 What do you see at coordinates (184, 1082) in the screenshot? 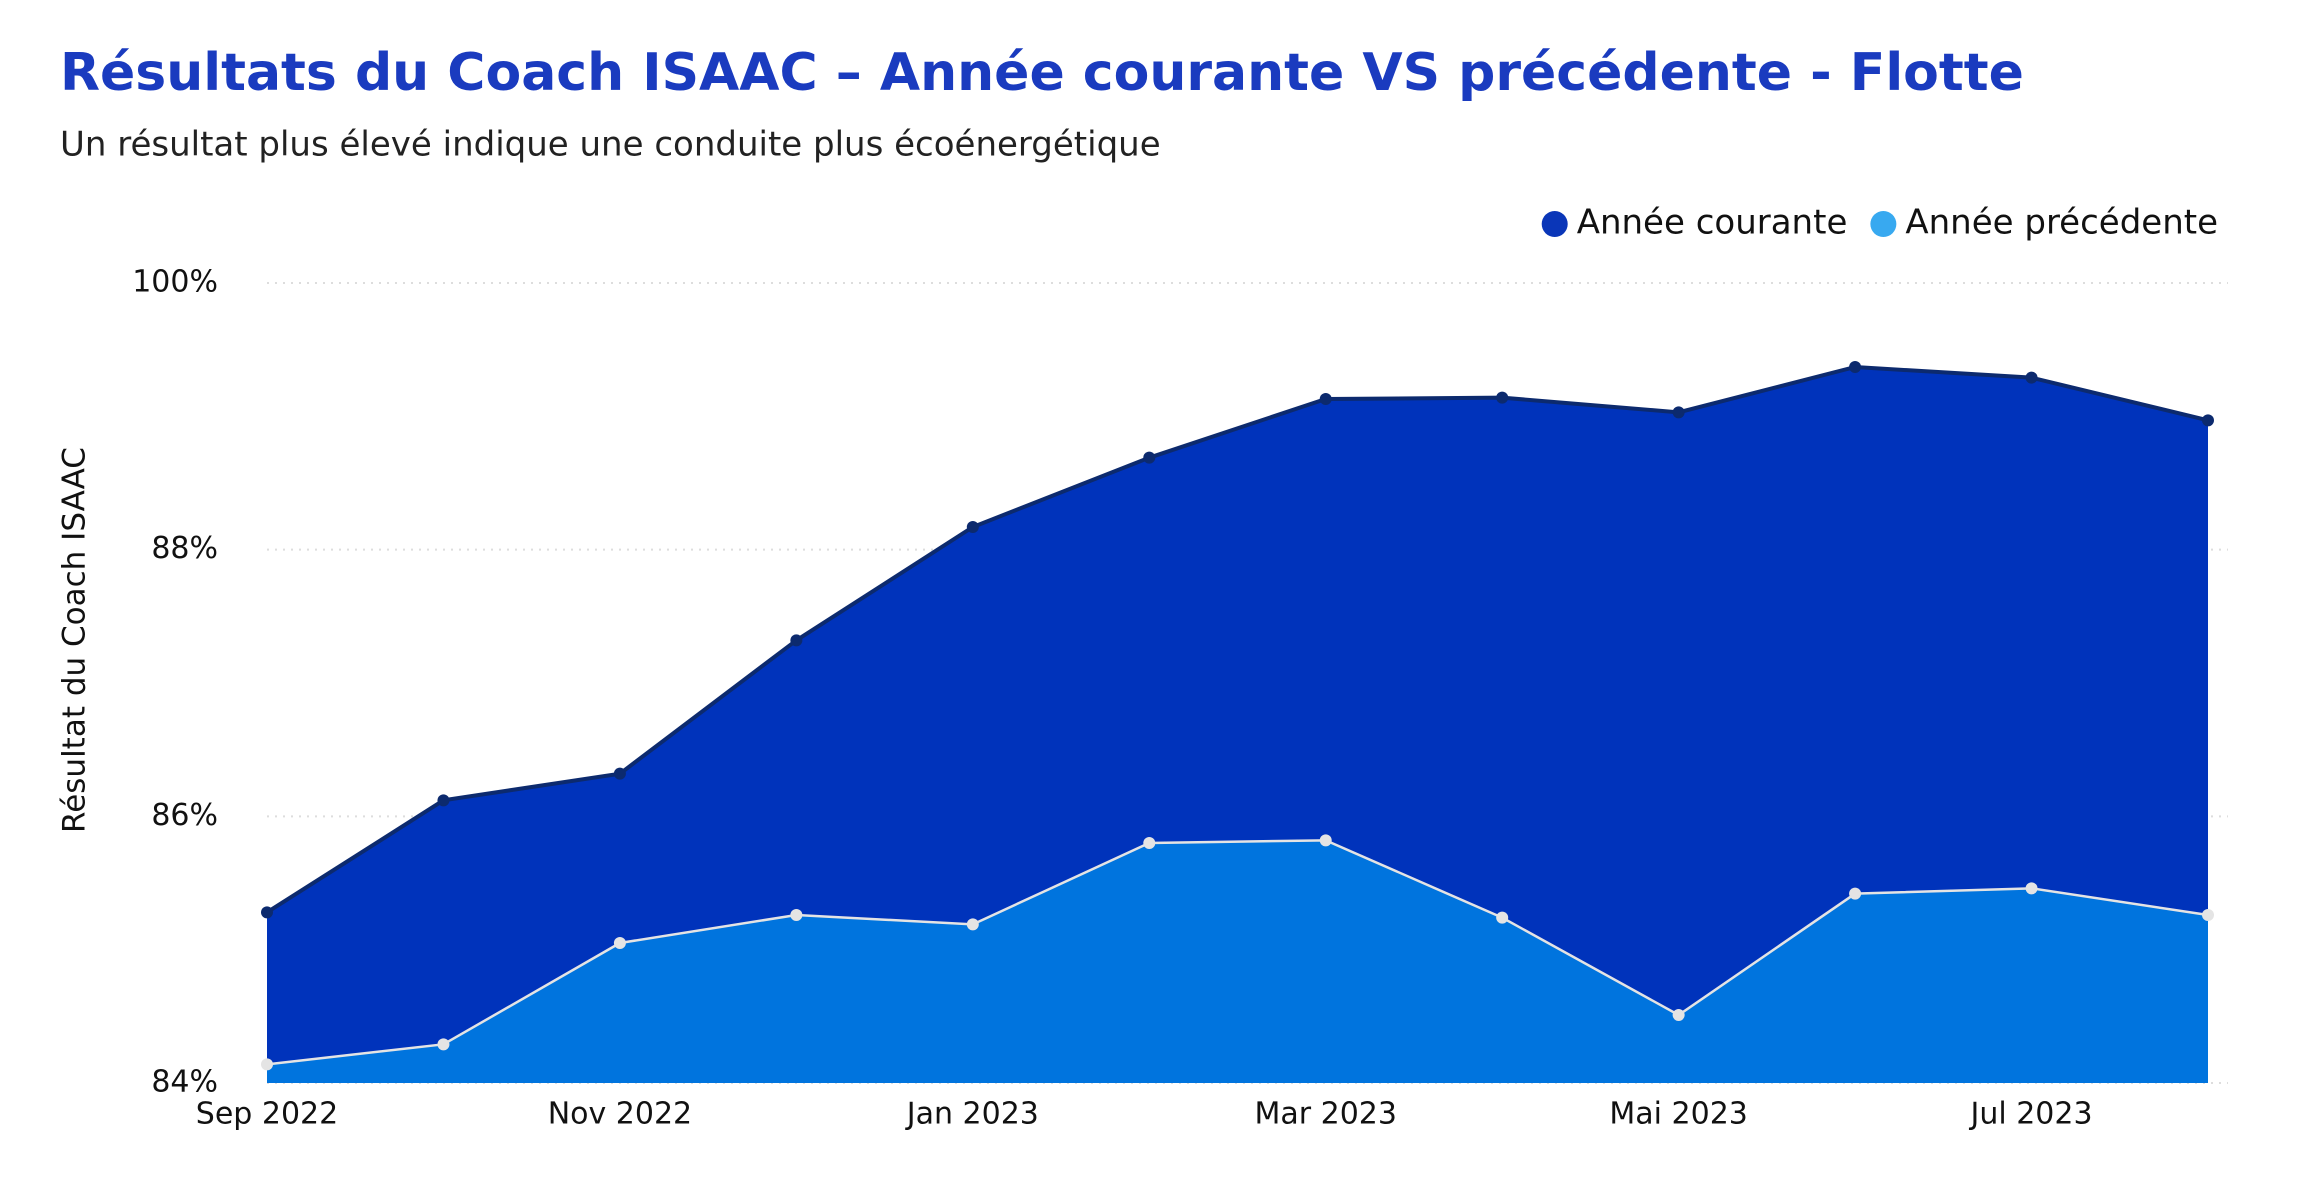
I see `y-tick-label: 84%` at bounding box center [184, 1082].